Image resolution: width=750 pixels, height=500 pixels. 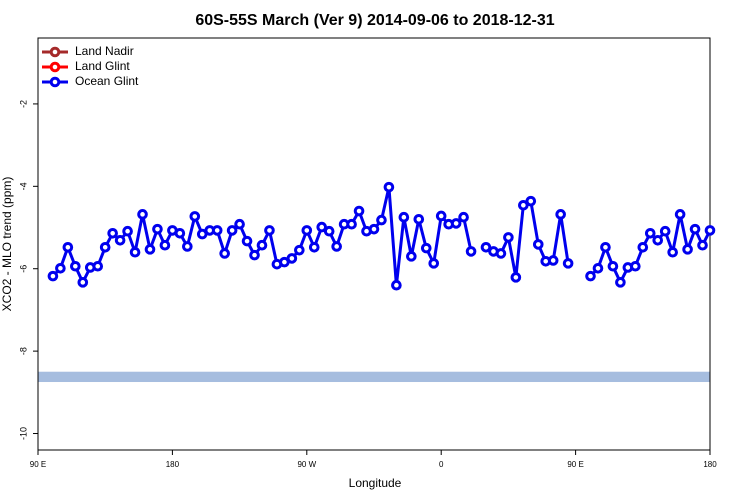 What do you see at coordinates (107, 81) in the screenshot?
I see `legend-label: Ocean Glint` at bounding box center [107, 81].